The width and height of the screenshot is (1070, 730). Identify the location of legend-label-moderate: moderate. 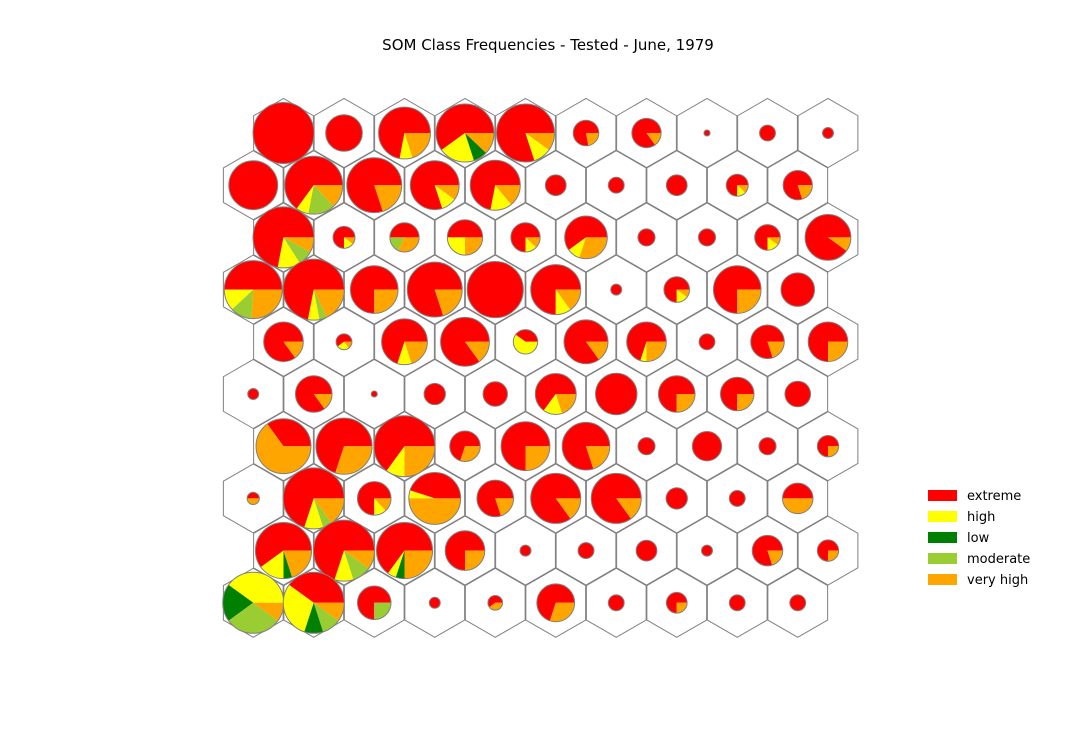
(998, 559).